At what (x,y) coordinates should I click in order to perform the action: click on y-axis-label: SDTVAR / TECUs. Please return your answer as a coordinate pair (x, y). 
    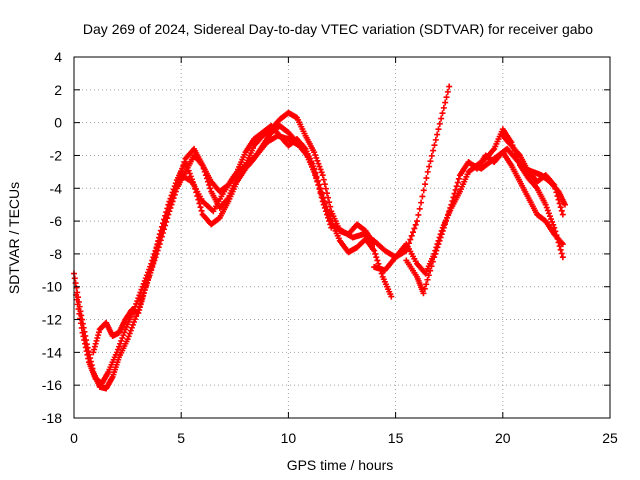
    Looking at the image, I should click on (14, 238).